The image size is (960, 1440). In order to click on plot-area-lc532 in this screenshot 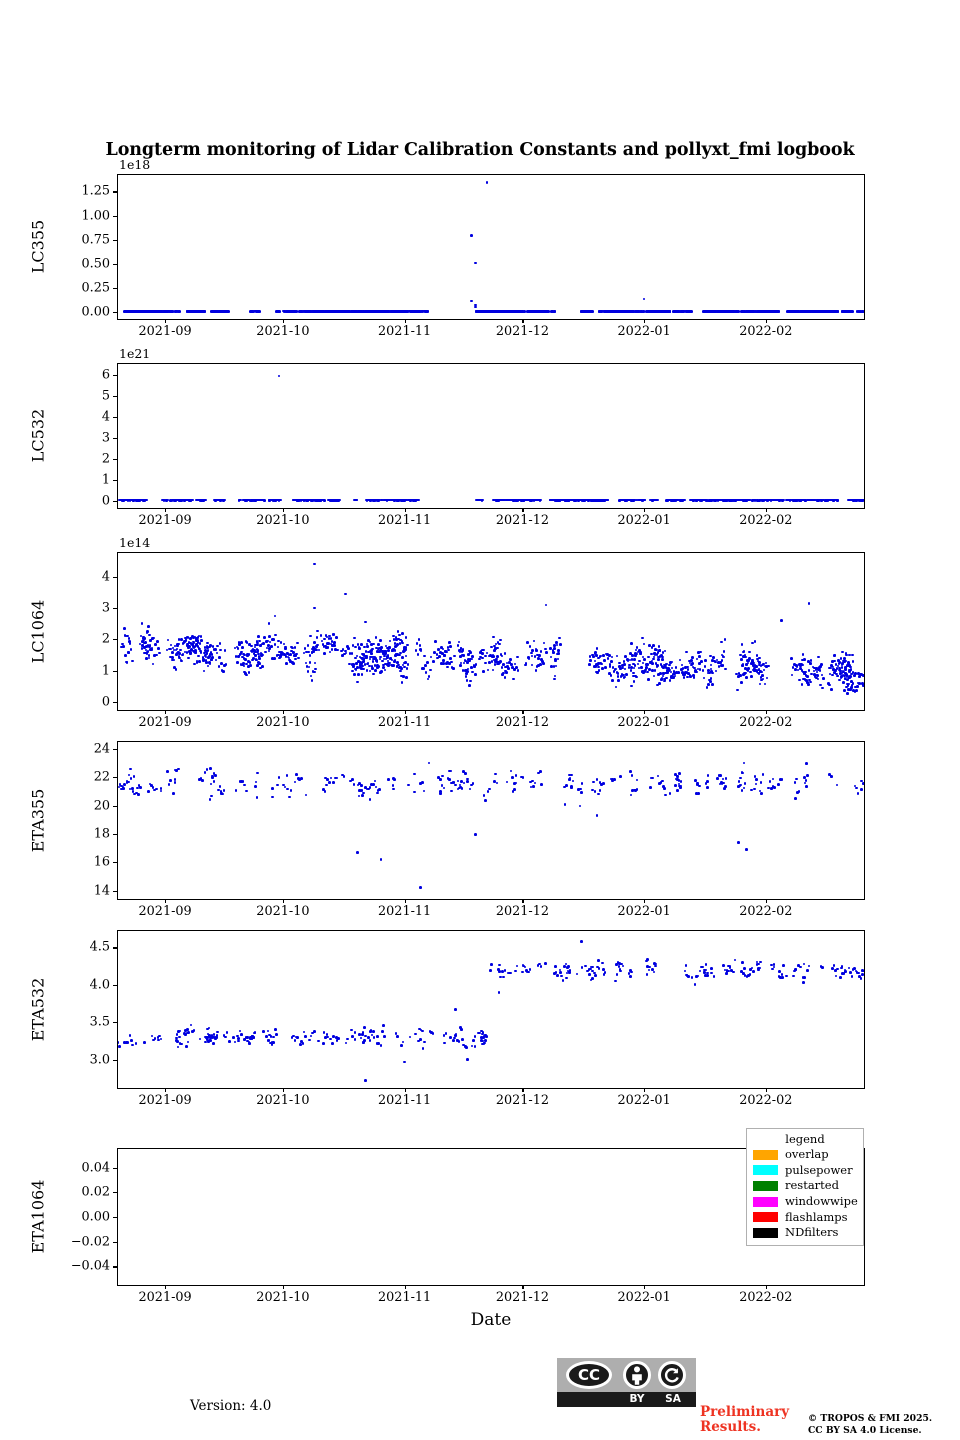, I will do `click(491, 436)`.